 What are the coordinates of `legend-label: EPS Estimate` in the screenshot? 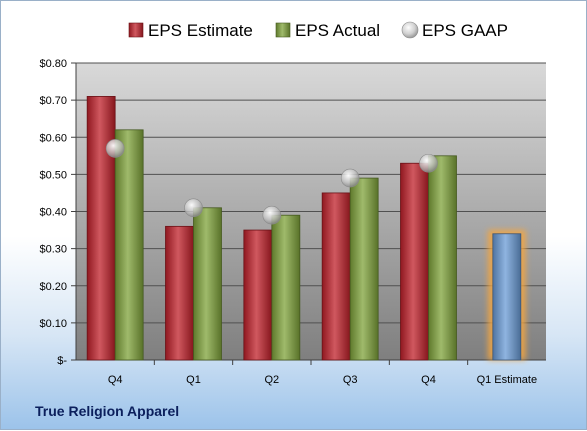 It's located at (200, 30).